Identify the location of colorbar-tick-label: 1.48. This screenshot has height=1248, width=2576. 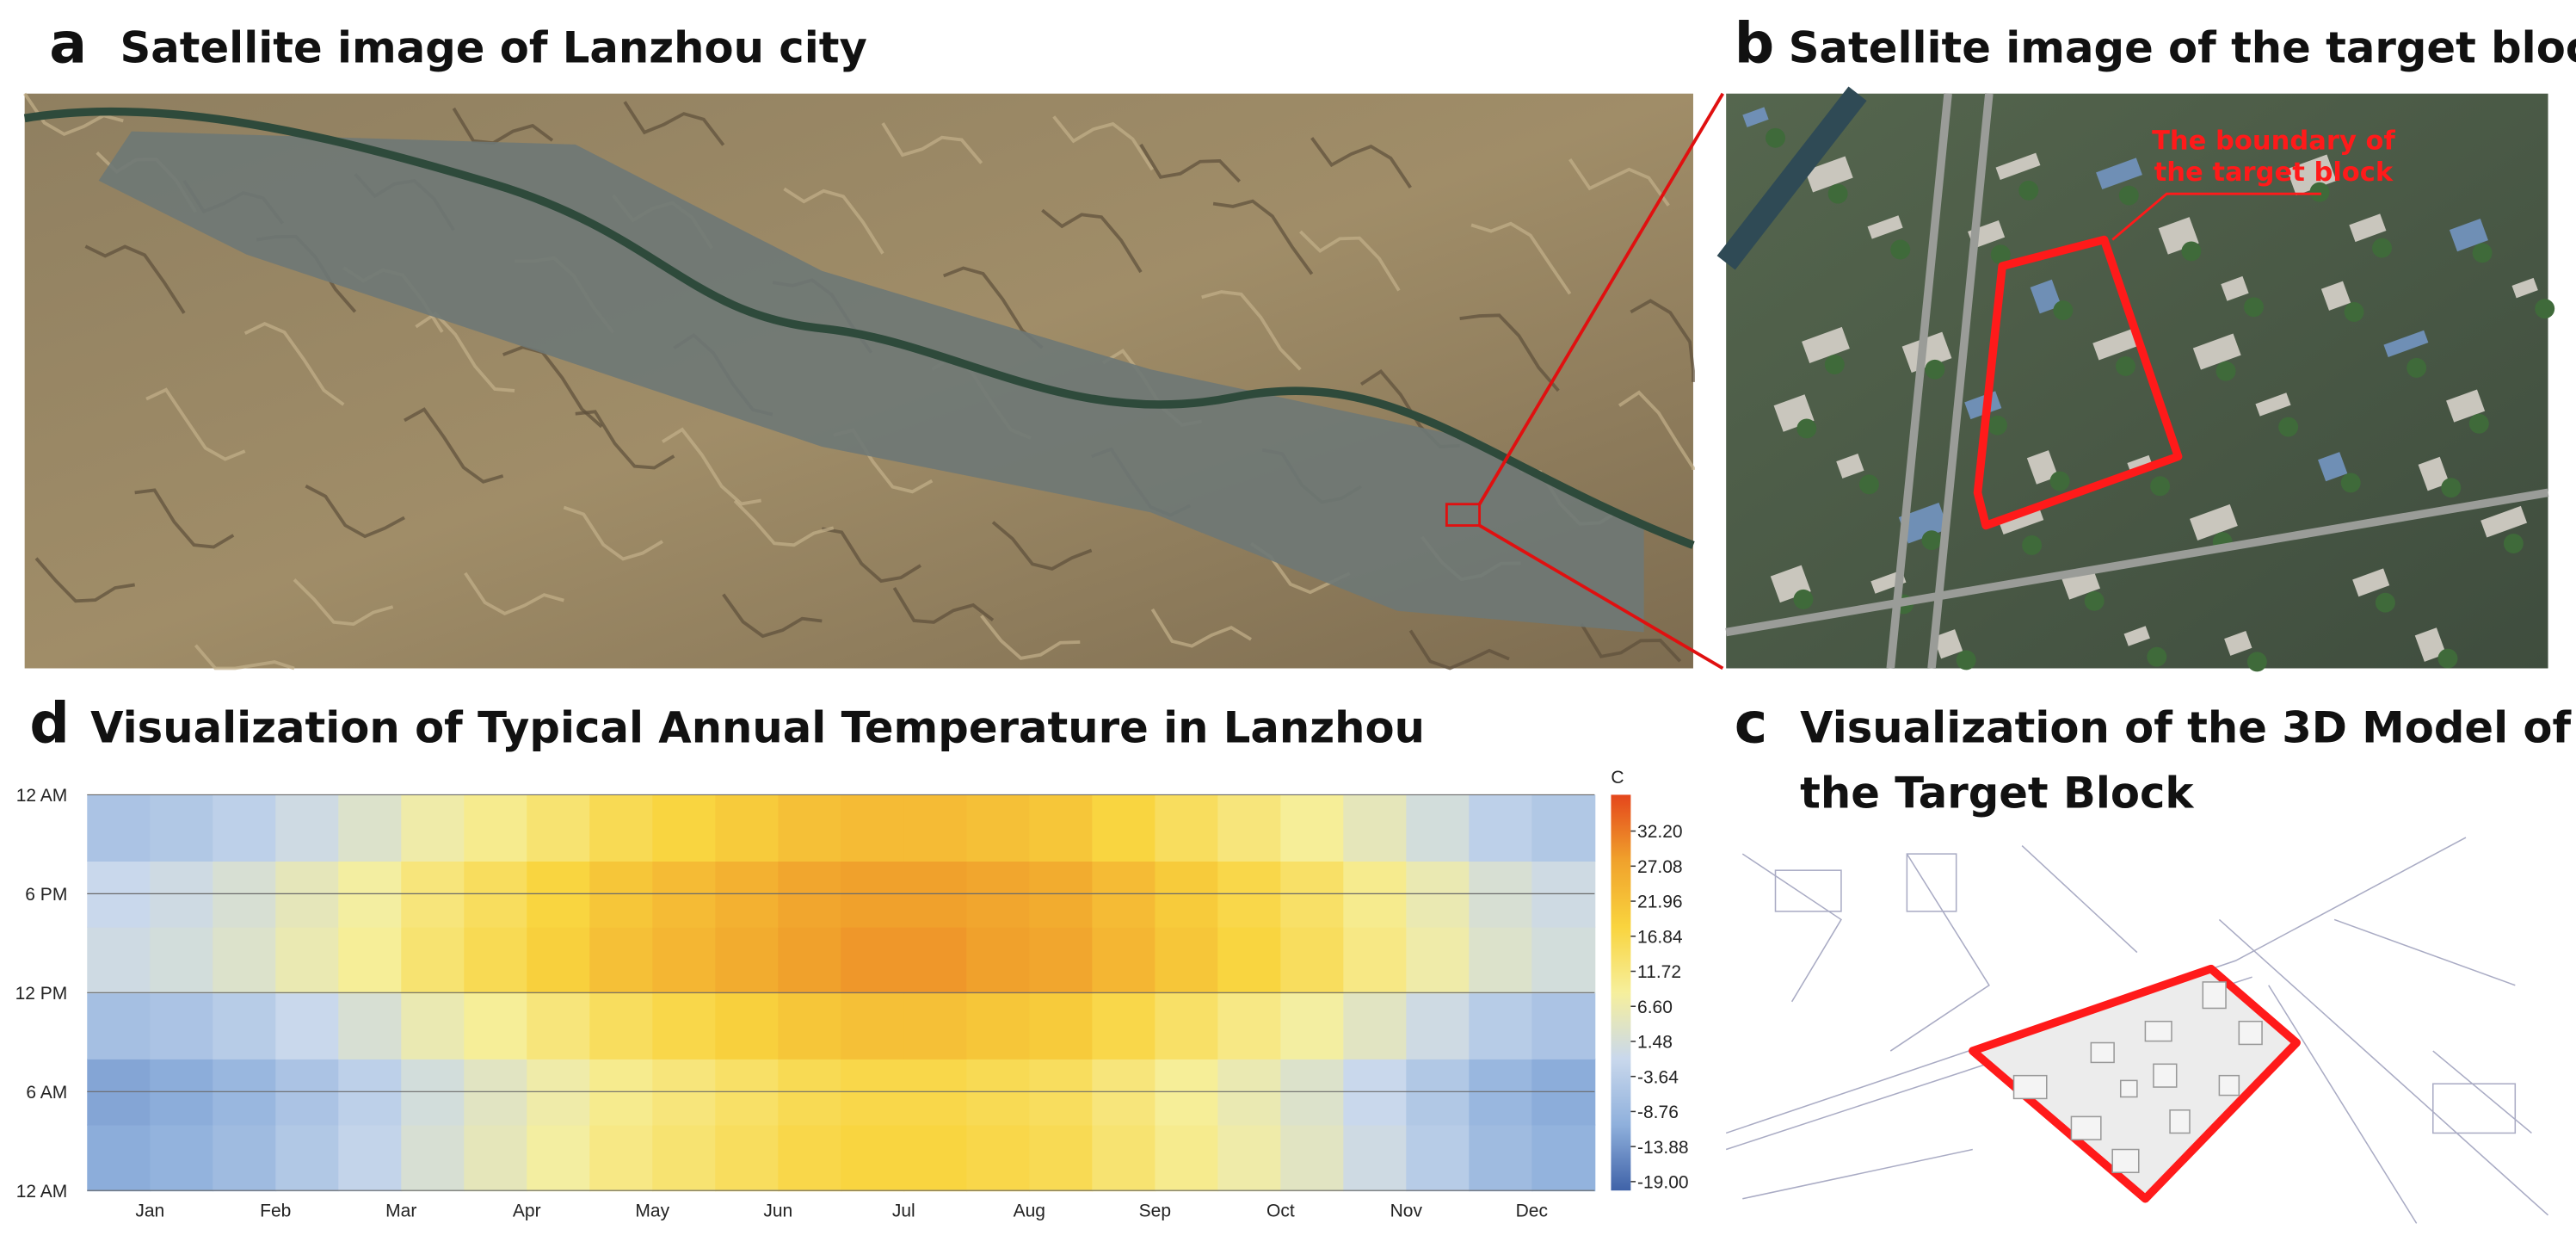
(1655, 1043).